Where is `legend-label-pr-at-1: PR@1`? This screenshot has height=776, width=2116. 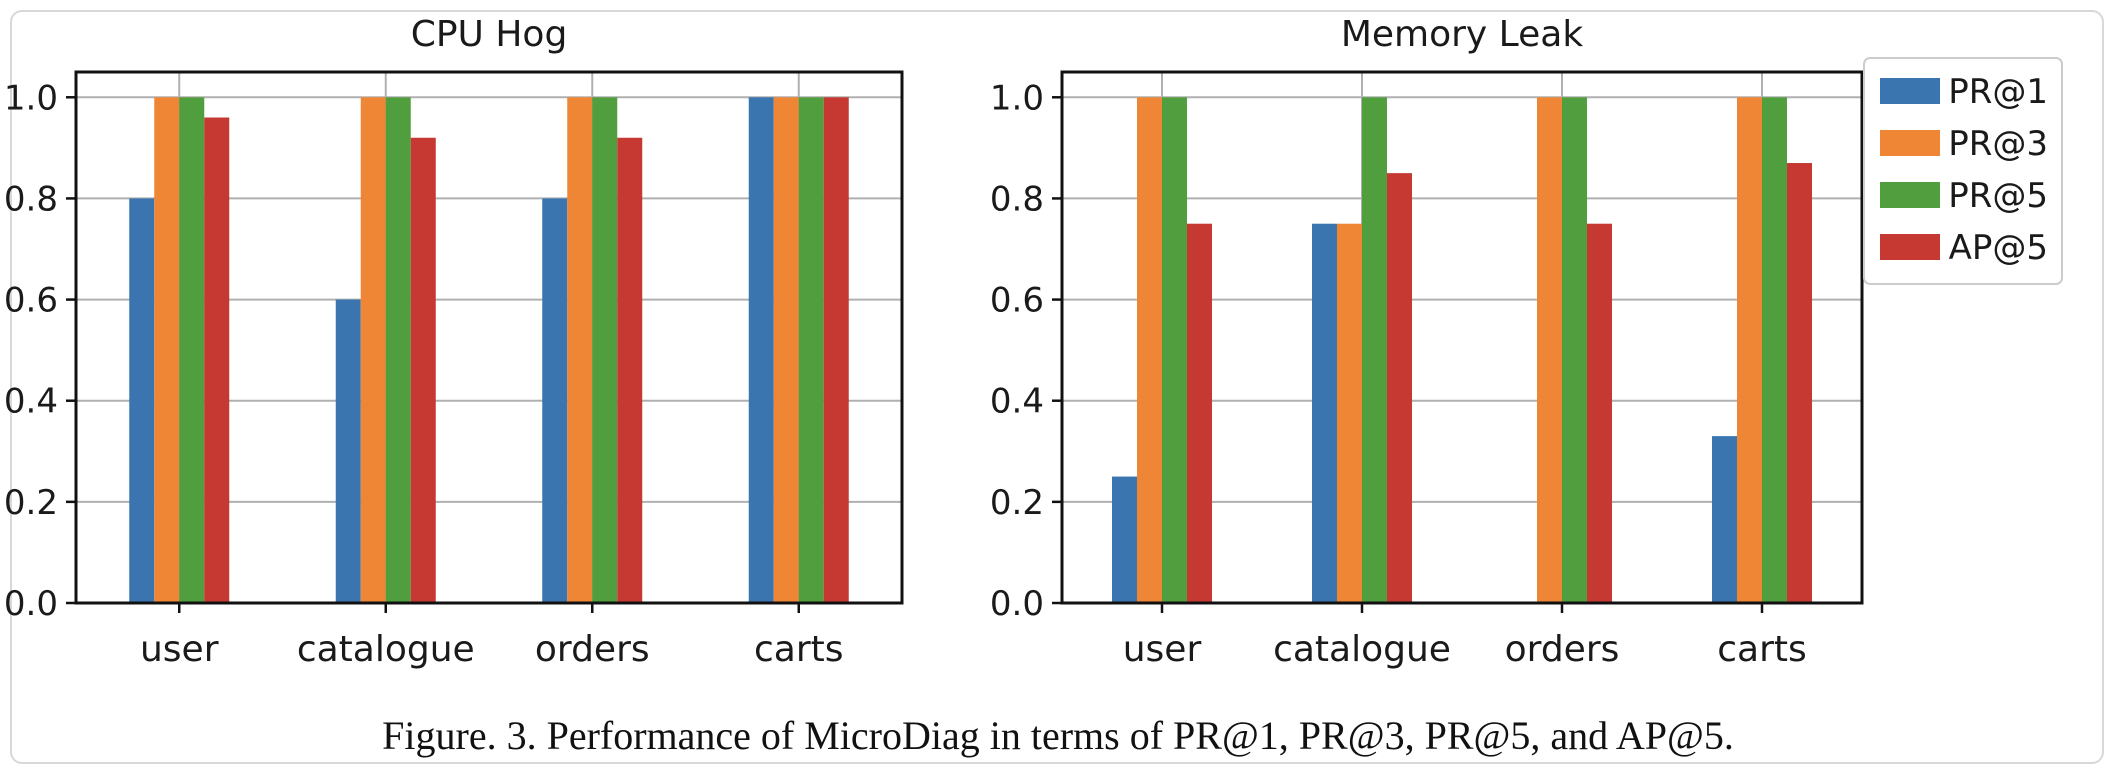 legend-label-pr-at-1: PR@1 is located at coordinates (1998, 92).